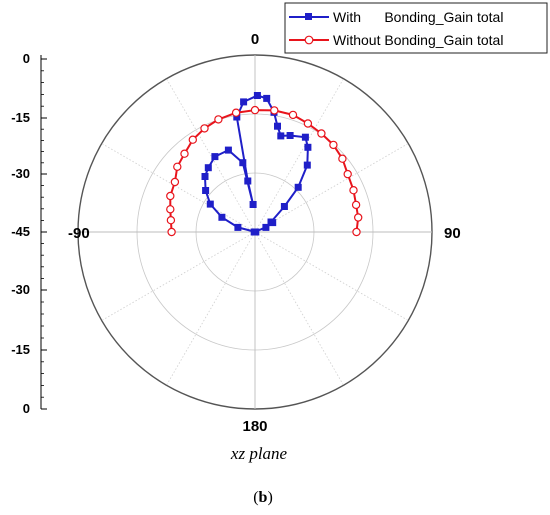 The height and width of the screenshot is (515, 550). Describe the element at coordinates (309, 40) in the screenshot. I see `legend-marker-without-bonding` at that location.